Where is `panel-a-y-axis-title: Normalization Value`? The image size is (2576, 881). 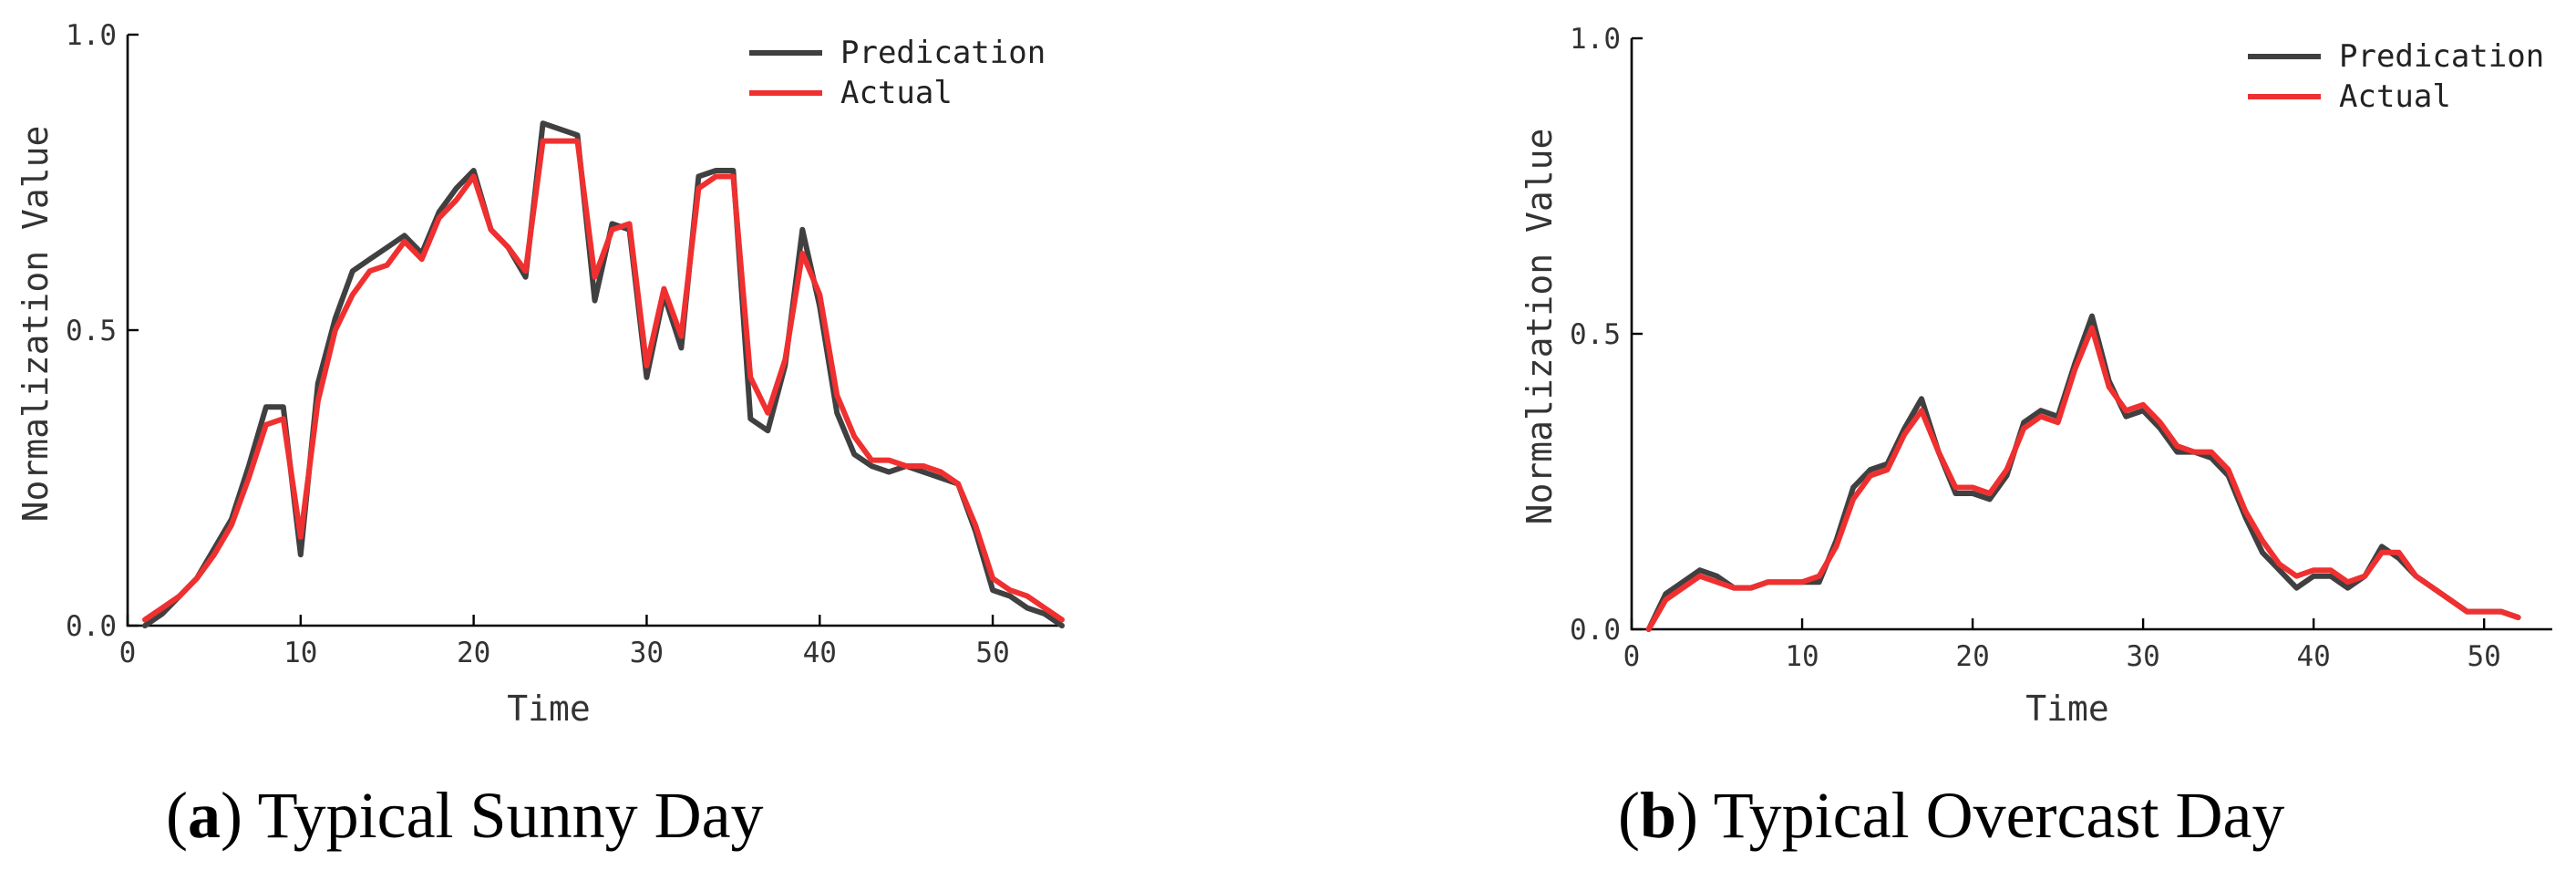
panel-a-y-axis-title: Normalization Value is located at coordinates (35, 324).